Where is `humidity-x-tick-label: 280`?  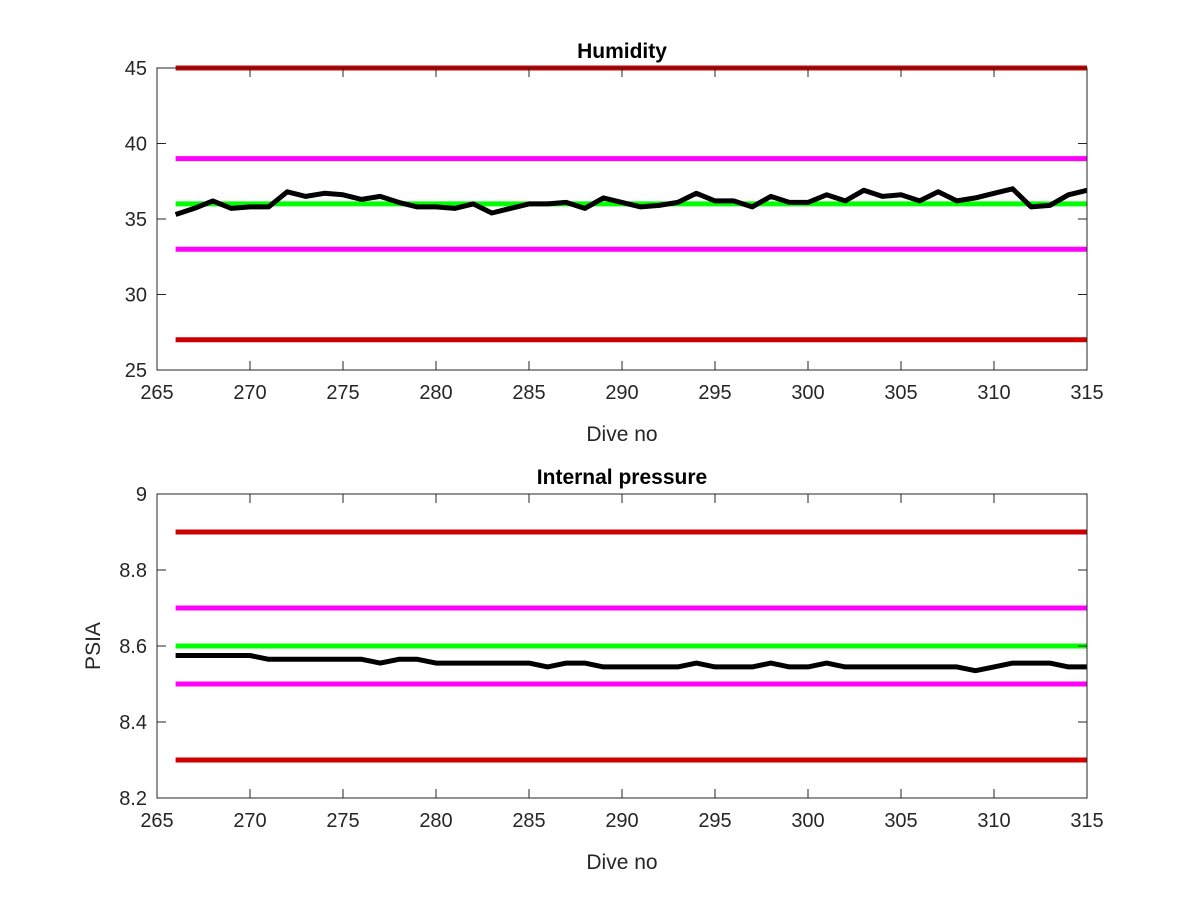
humidity-x-tick-label: 280 is located at coordinates (435, 393).